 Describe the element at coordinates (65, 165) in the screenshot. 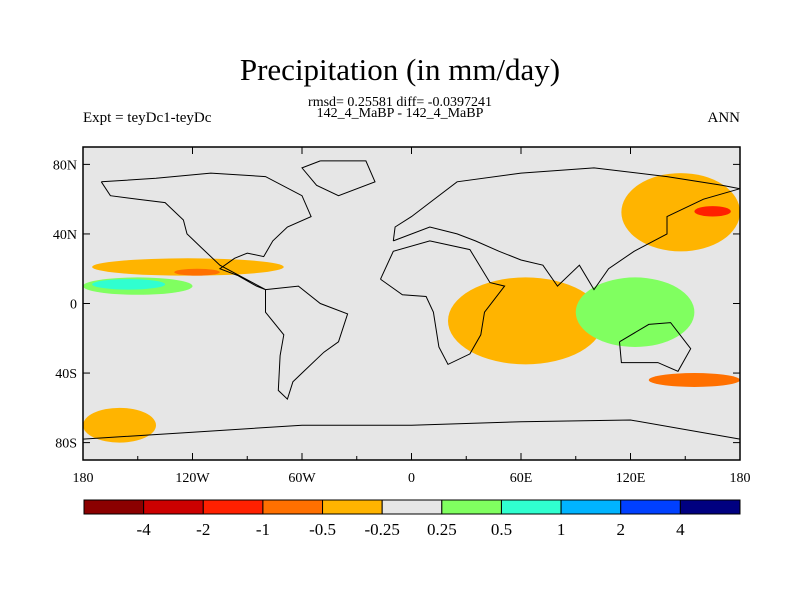

I see `y-tick-label: 80N` at that location.